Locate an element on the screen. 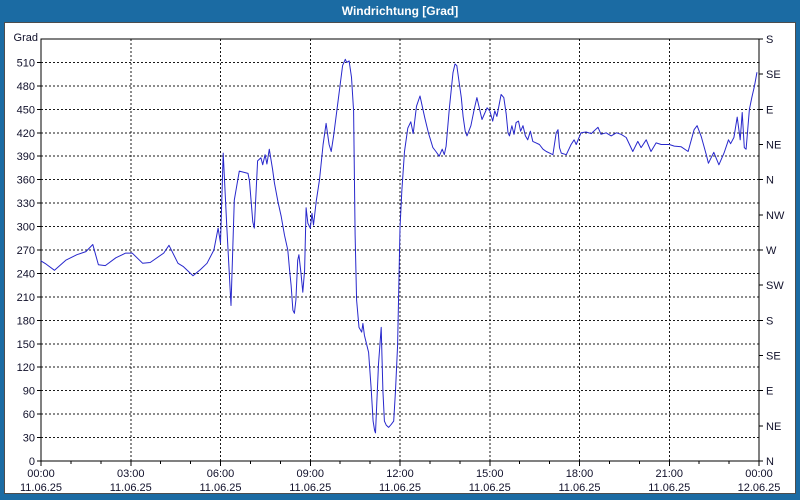 The height and width of the screenshot is (500, 800). y-axis-tick-label: 510 is located at coordinates (26, 63).